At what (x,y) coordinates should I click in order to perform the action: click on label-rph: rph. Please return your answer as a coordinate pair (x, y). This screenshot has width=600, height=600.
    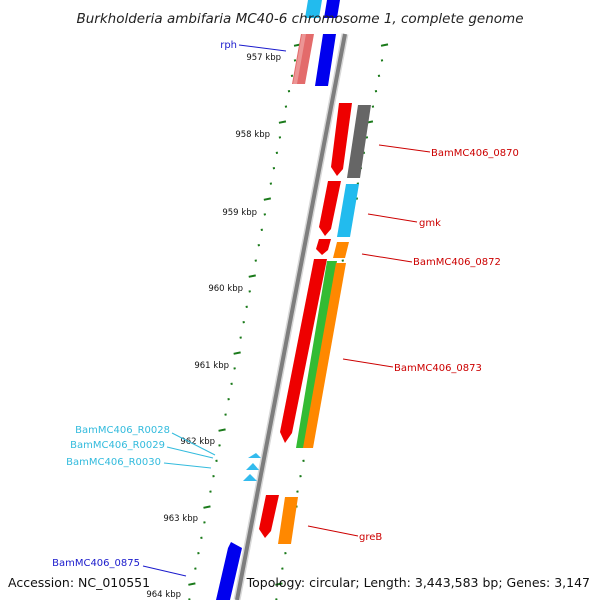
    Looking at the image, I should click on (228, 45).